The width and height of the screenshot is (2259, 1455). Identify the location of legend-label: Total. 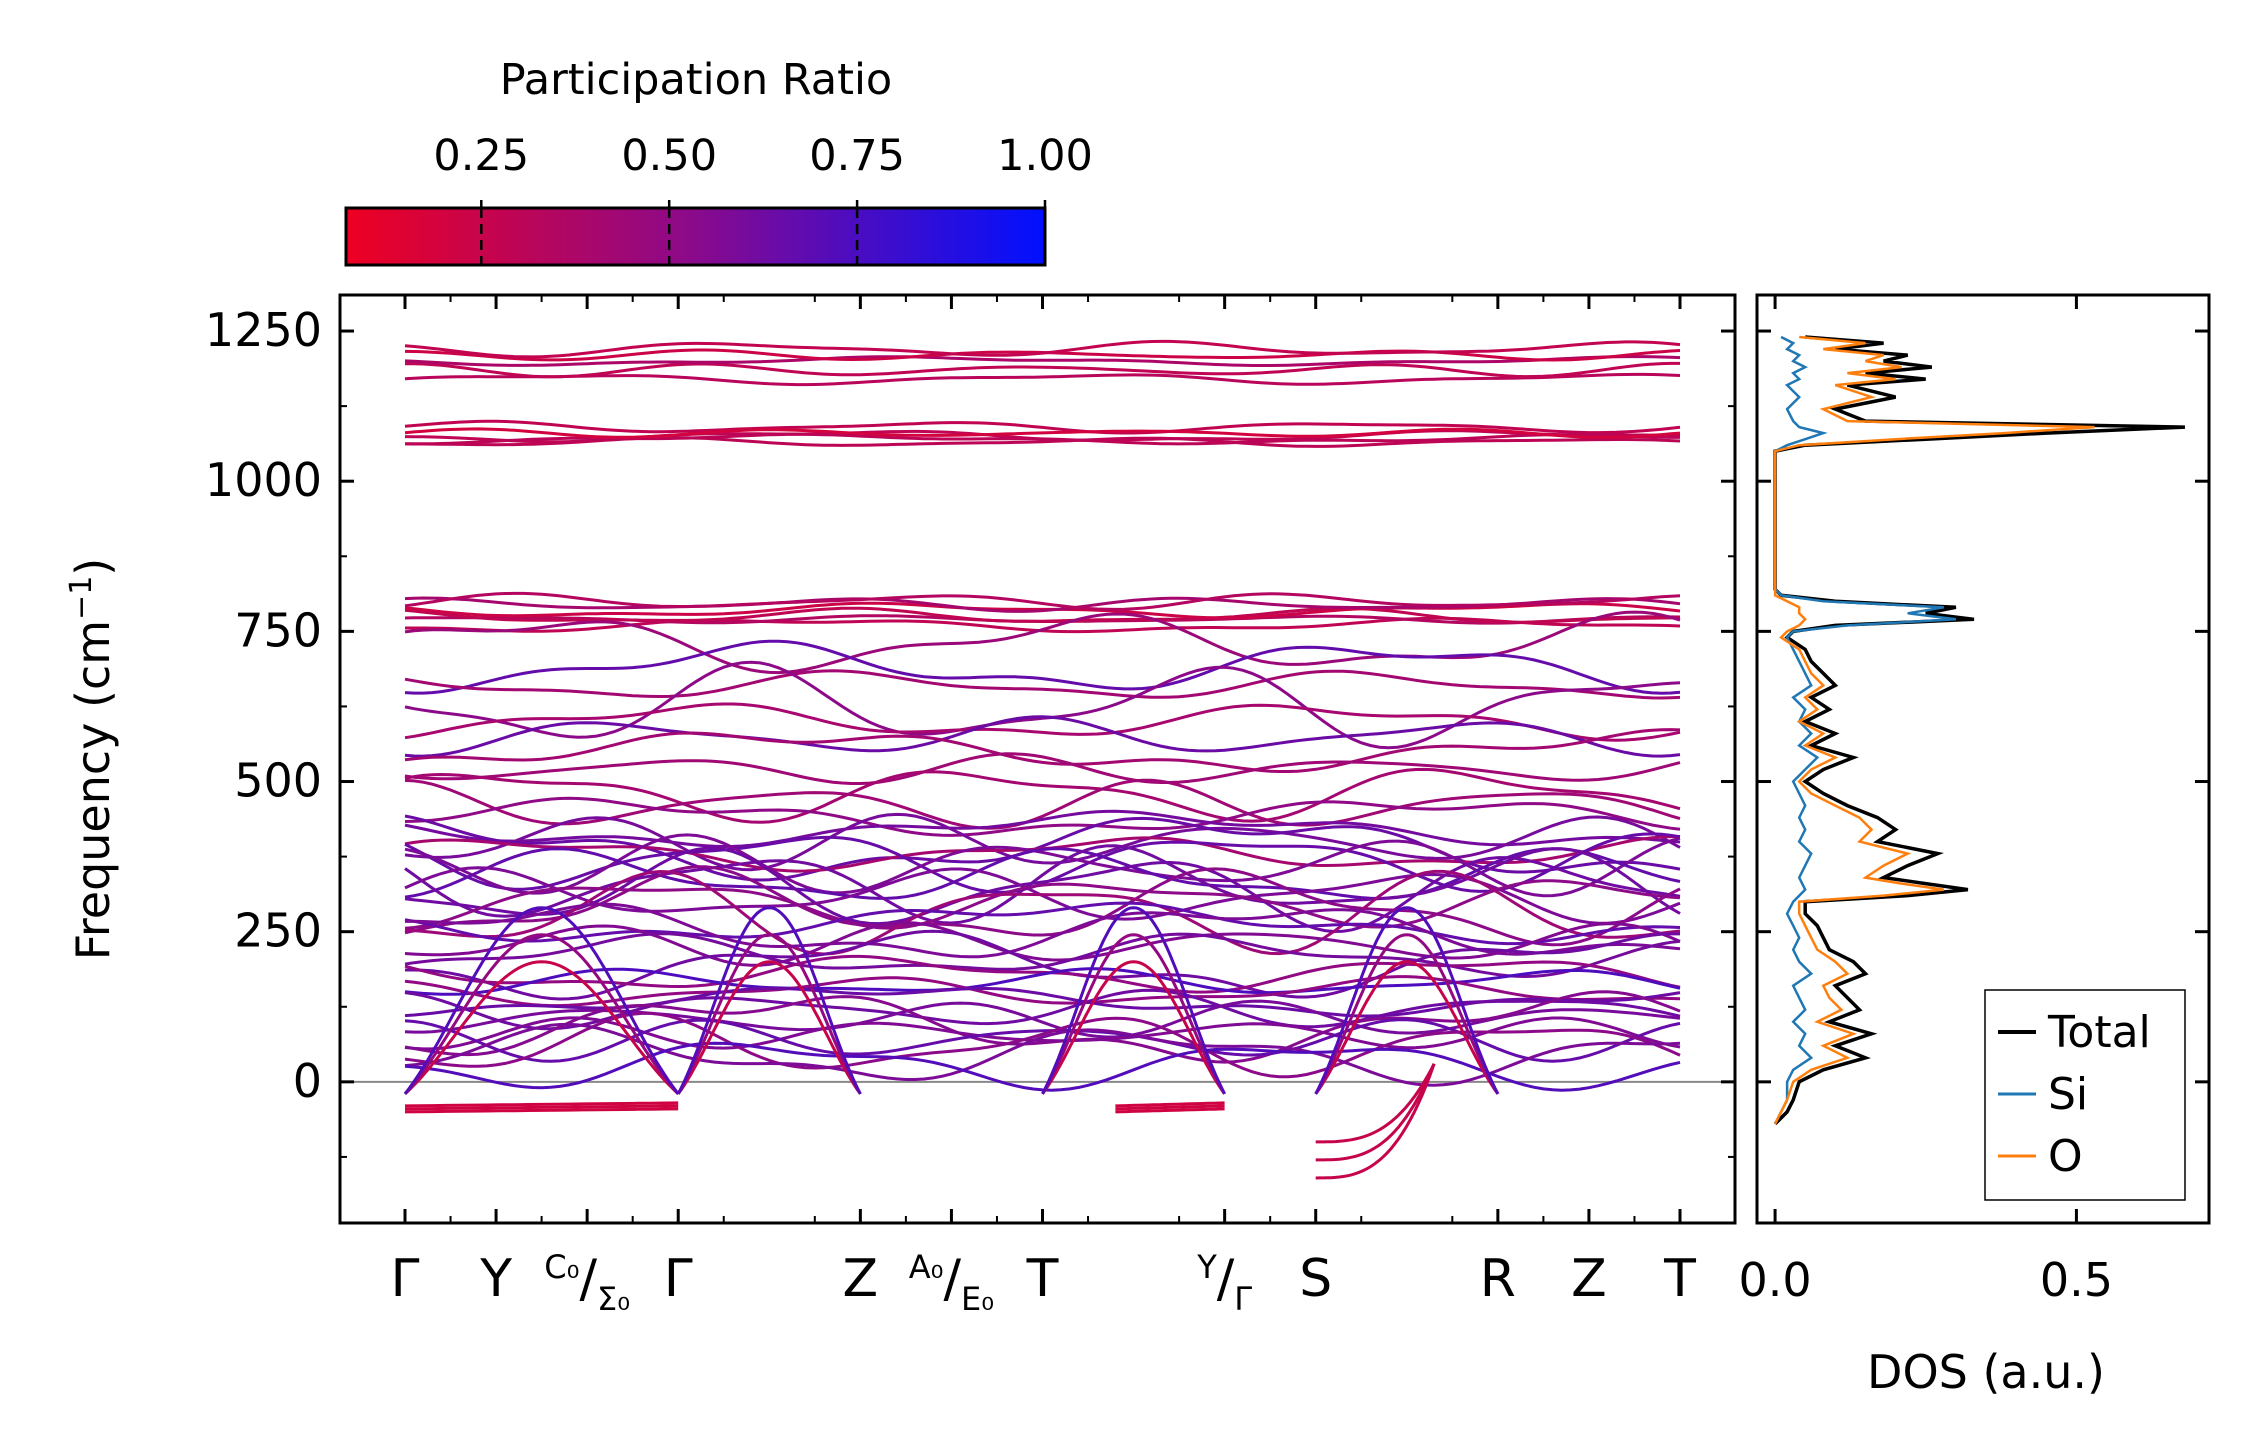
(2099, 1032).